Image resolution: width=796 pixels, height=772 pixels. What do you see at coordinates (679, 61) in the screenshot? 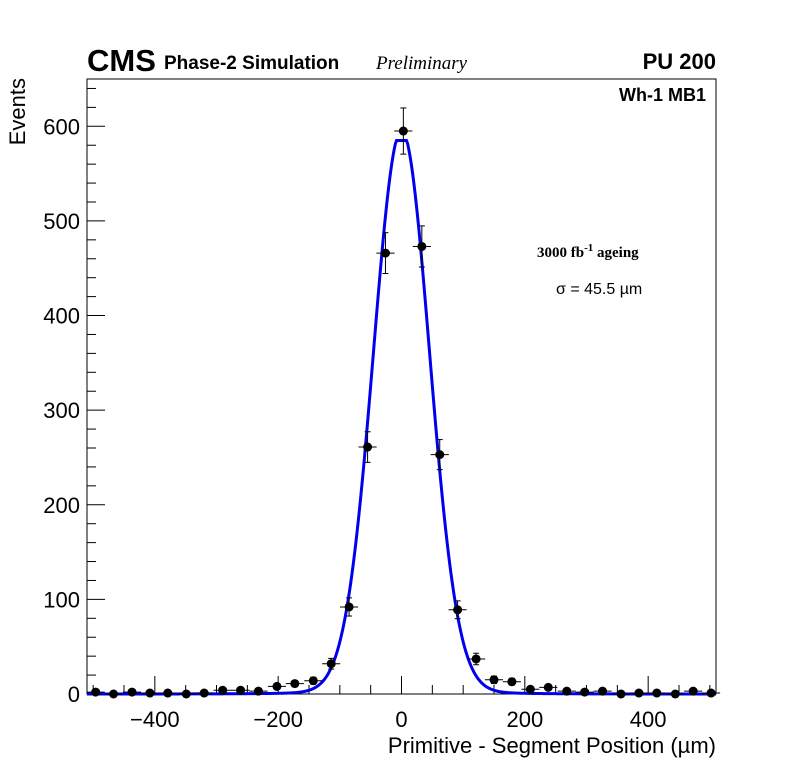
I see `pileup-label: PU 200` at bounding box center [679, 61].